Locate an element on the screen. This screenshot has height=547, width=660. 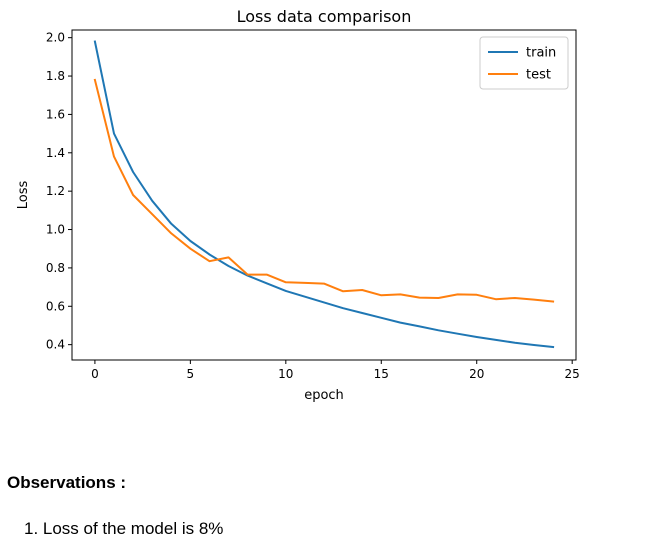
y-tick-label: 0.6 is located at coordinates (55, 306).